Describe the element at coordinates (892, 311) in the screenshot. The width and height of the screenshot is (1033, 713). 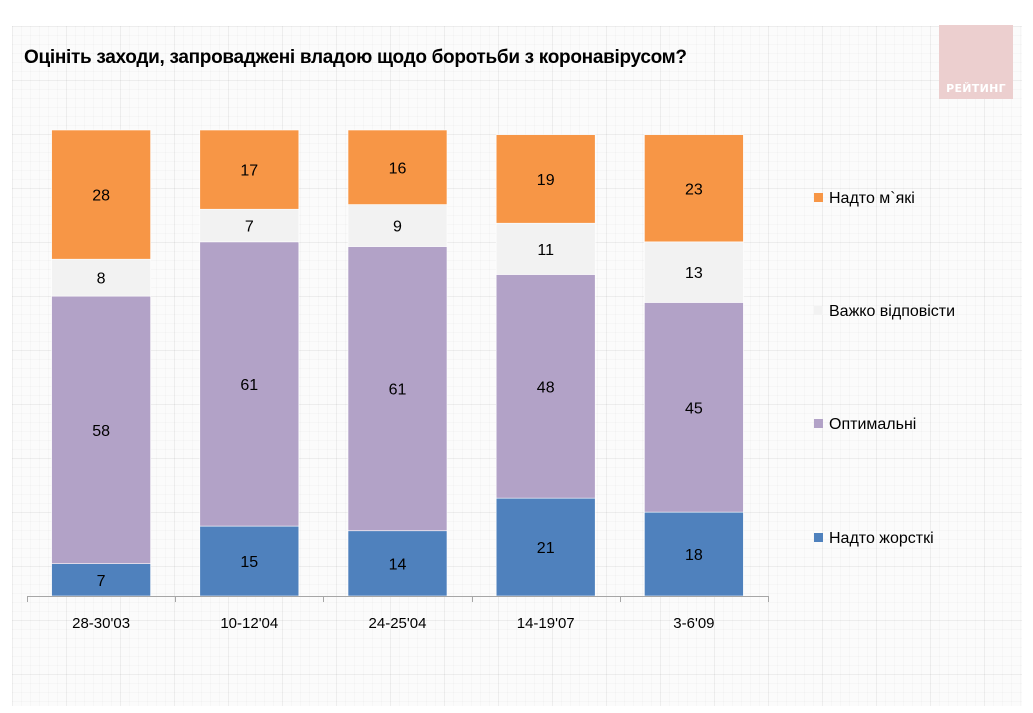
I see `legend-label: Важко відповісти` at that location.